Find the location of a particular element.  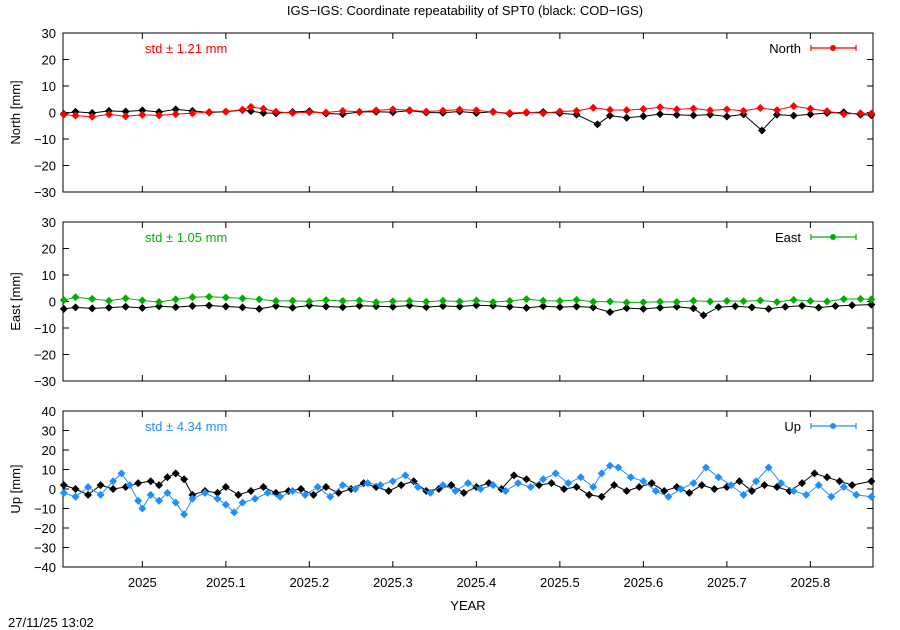

x-tick-label: 2025.3 is located at coordinates (393, 582).